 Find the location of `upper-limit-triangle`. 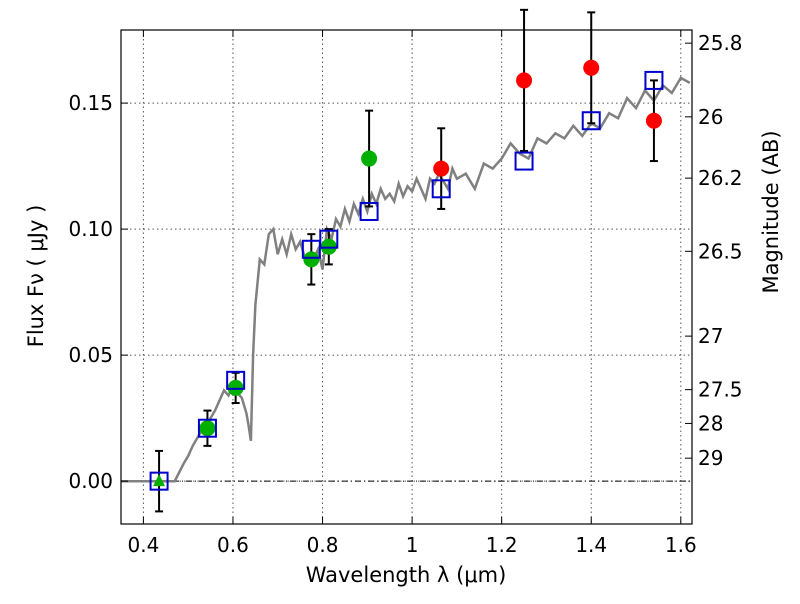

upper-limit-triangle is located at coordinates (159, 480).